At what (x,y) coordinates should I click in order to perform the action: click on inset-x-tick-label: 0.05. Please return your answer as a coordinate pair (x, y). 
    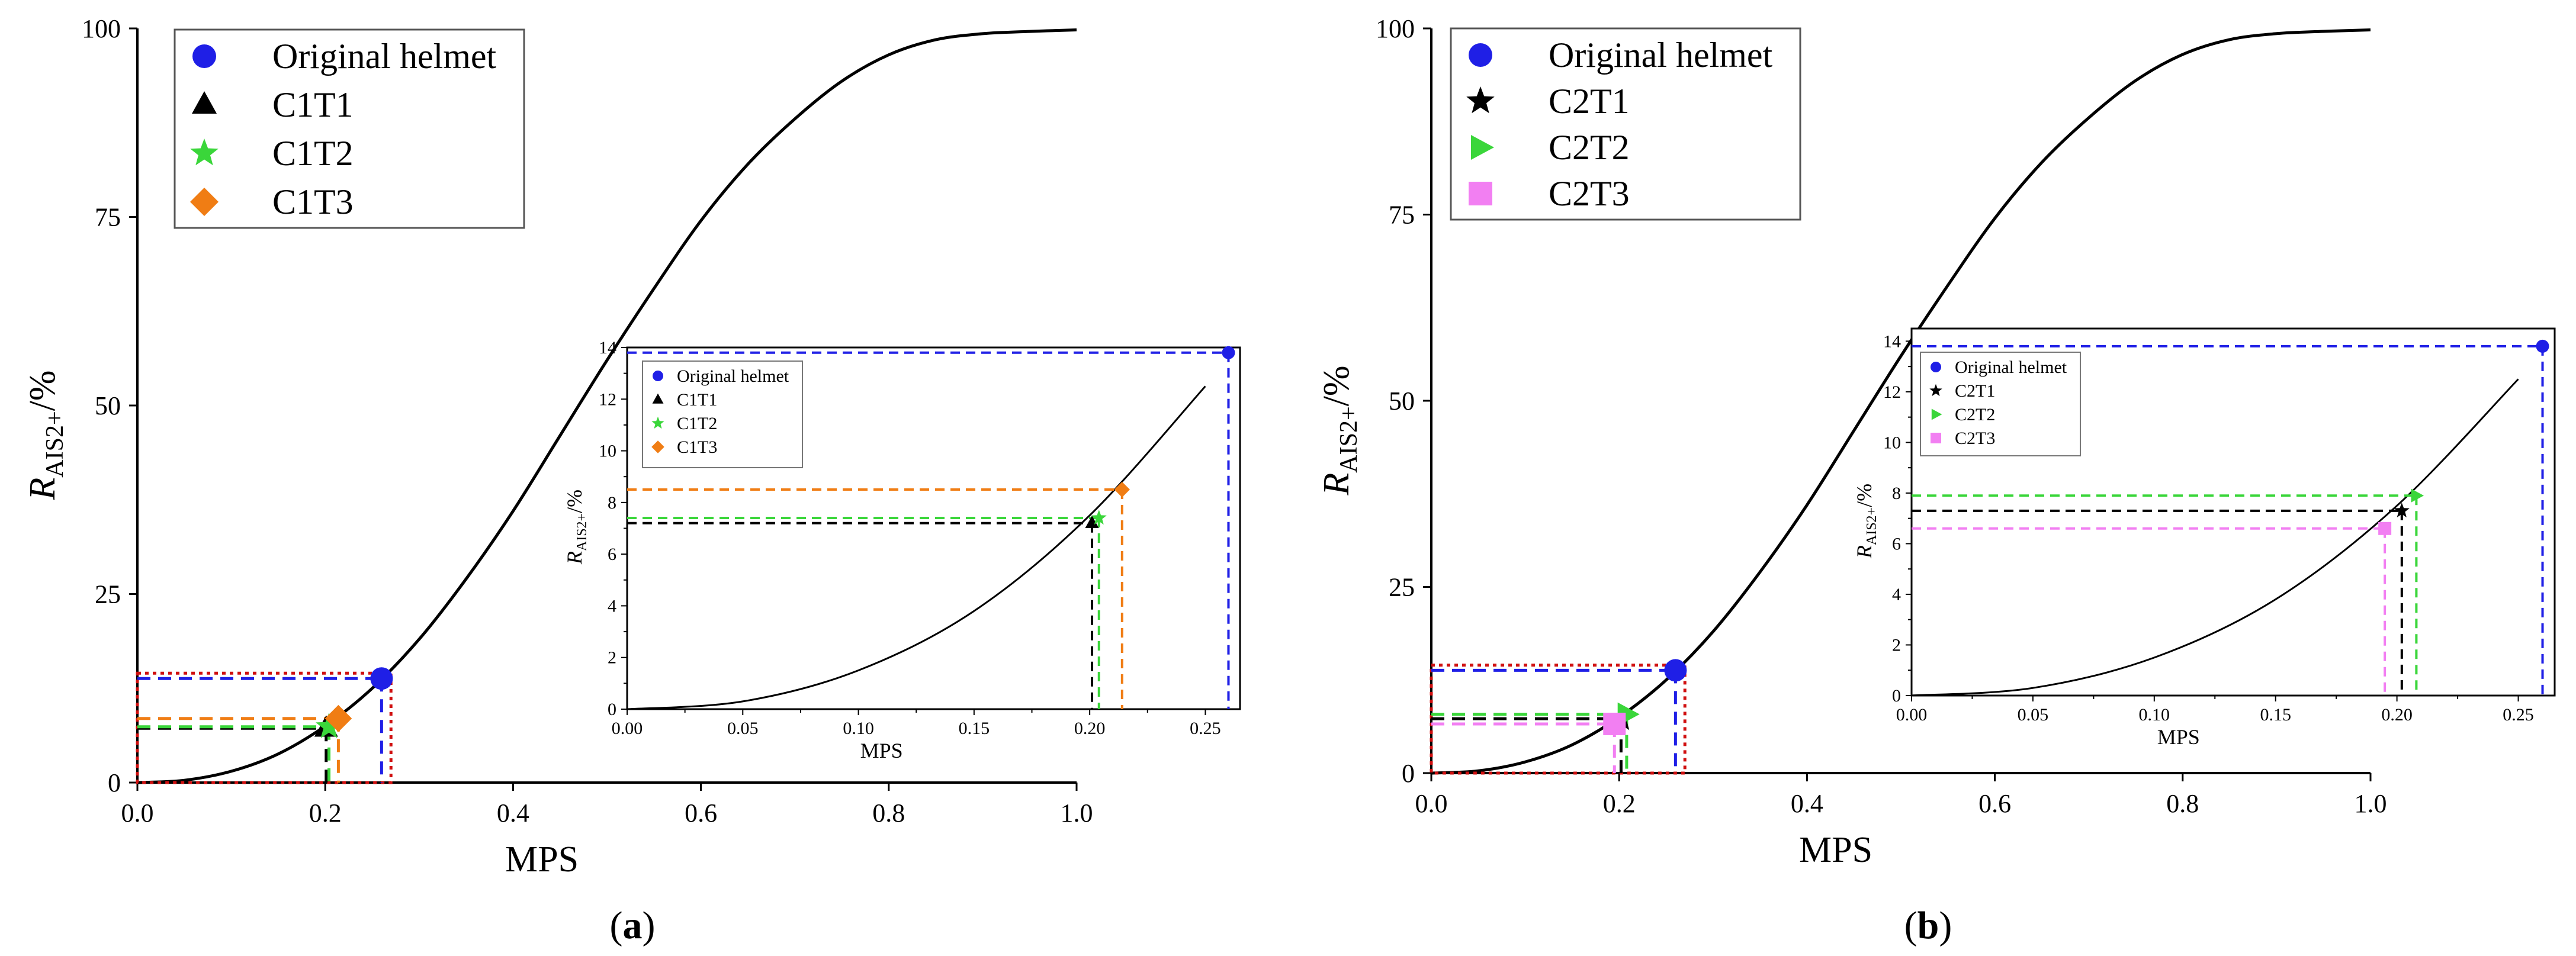
    Looking at the image, I should click on (2033, 715).